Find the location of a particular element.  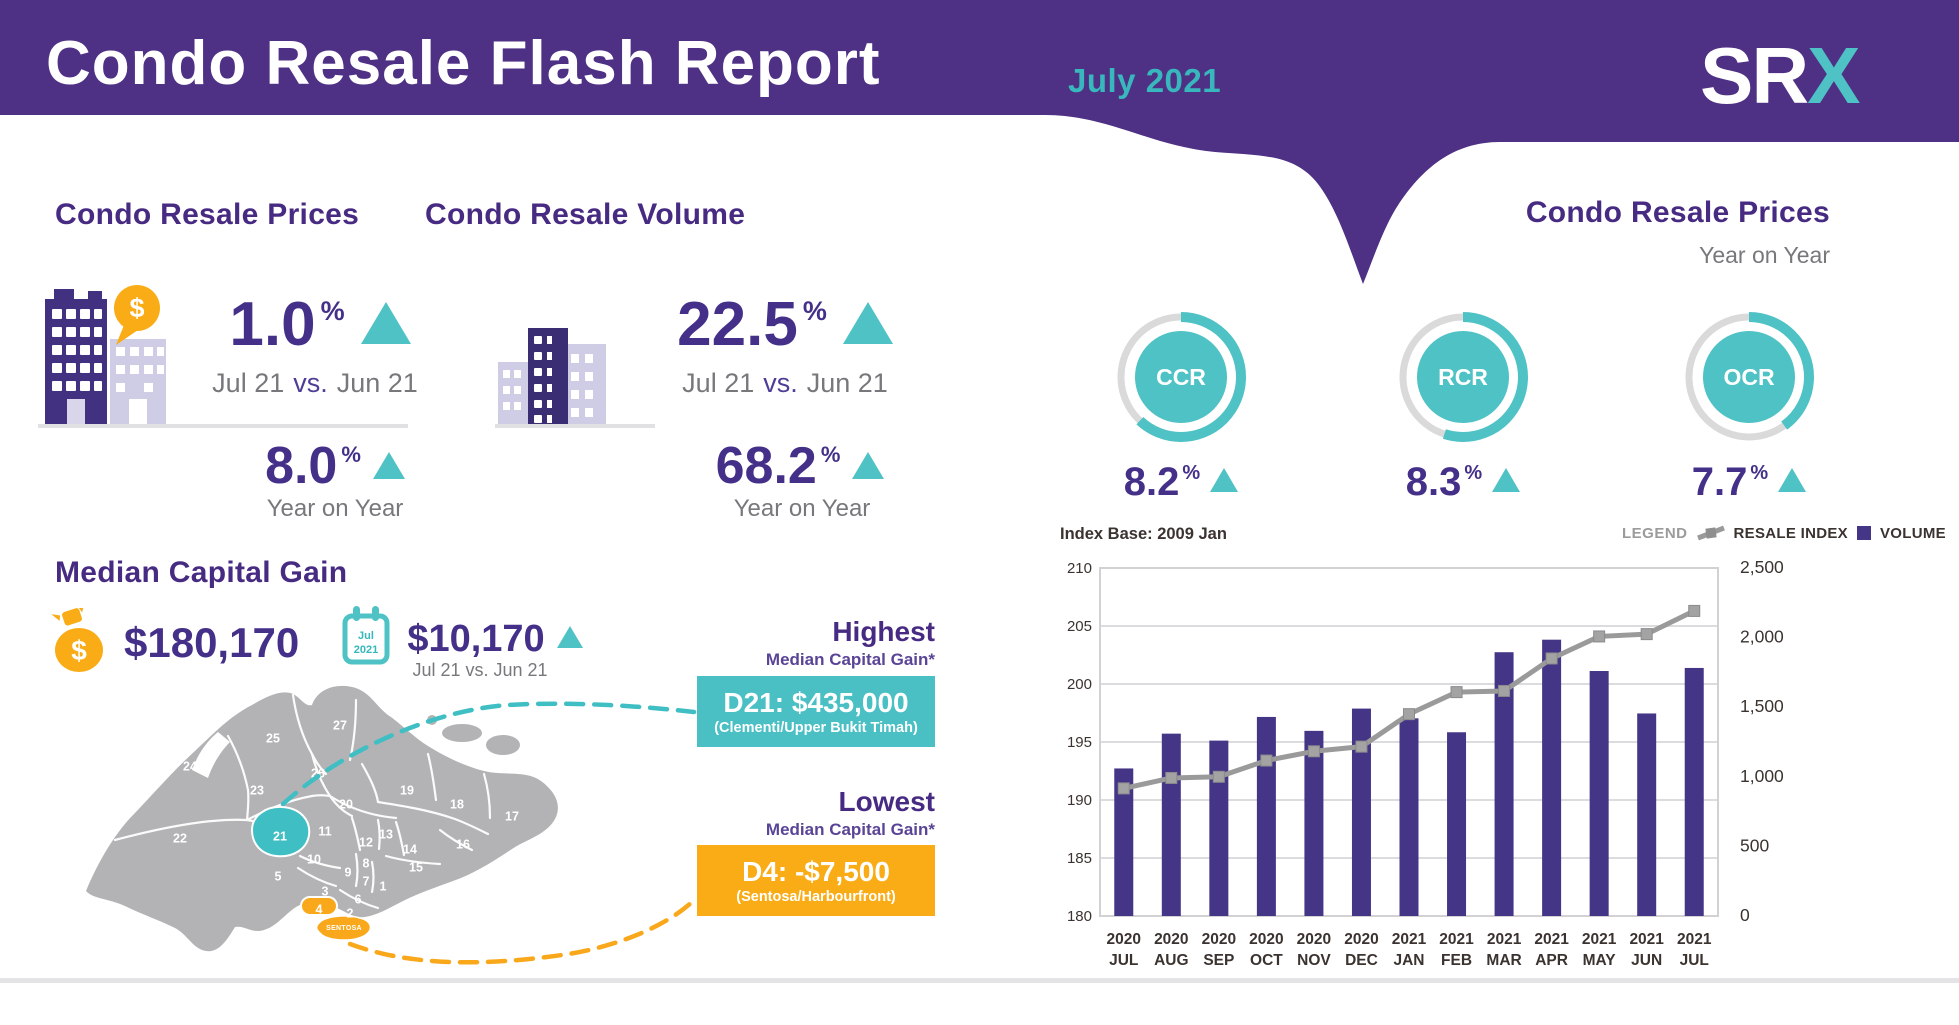

building-tower-icon is located at coordinates (552, 377).